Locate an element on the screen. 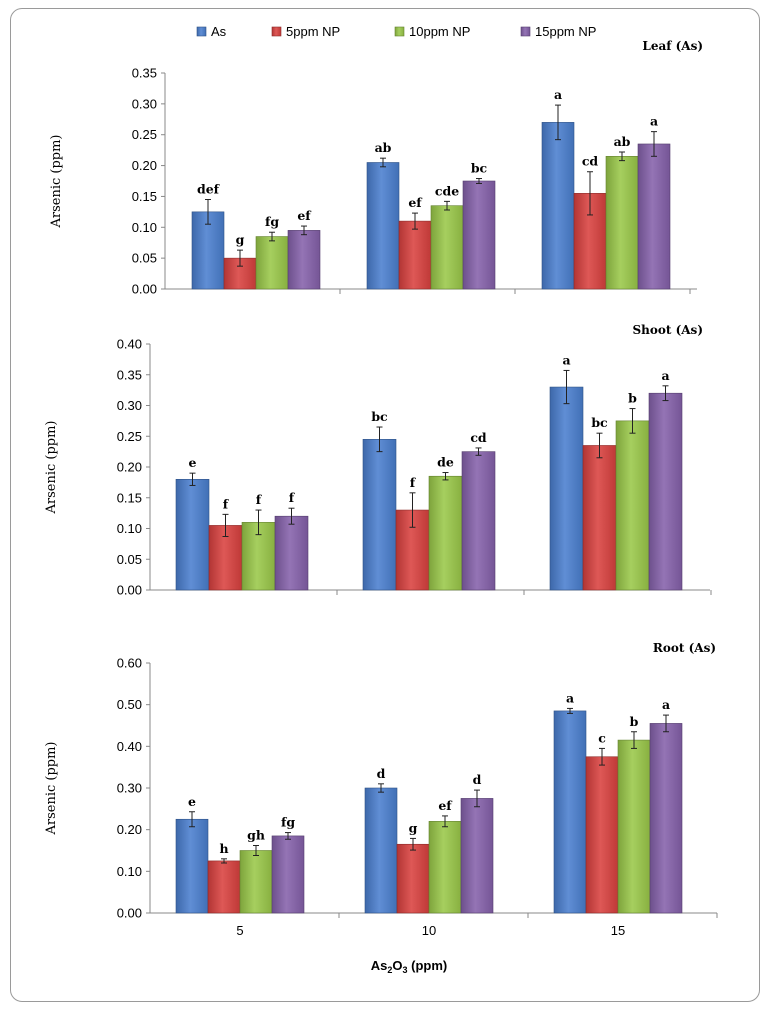 The image size is (768, 1014). significance-letter-leaf-10ppm-np-10: cde is located at coordinates (447, 190).